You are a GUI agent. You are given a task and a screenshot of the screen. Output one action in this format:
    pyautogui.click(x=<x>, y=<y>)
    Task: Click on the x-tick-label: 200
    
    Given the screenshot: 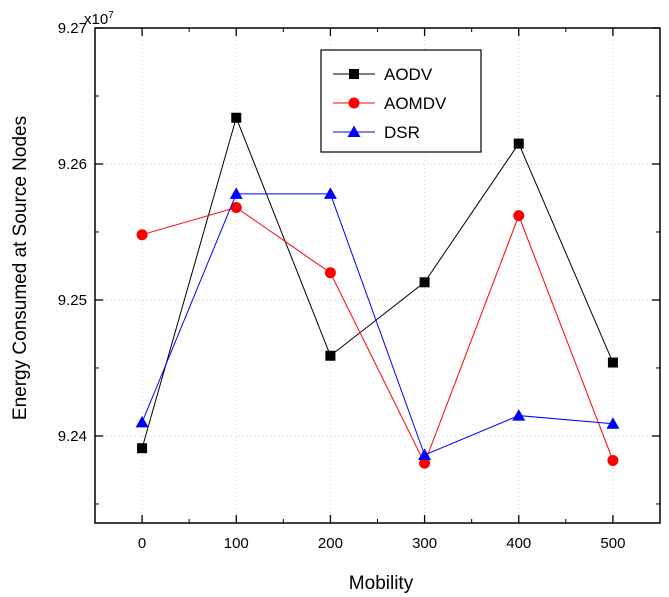 What is the action you would take?
    pyautogui.click(x=330, y=543)
    